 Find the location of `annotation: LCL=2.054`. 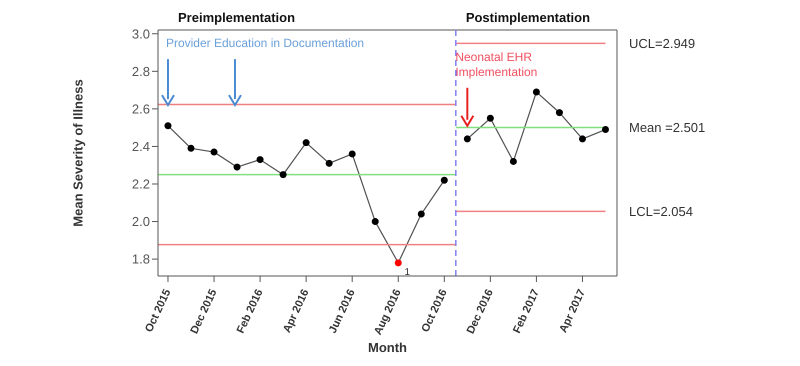

annotation: LCL=2.054 is located at coordinates (661, 211).